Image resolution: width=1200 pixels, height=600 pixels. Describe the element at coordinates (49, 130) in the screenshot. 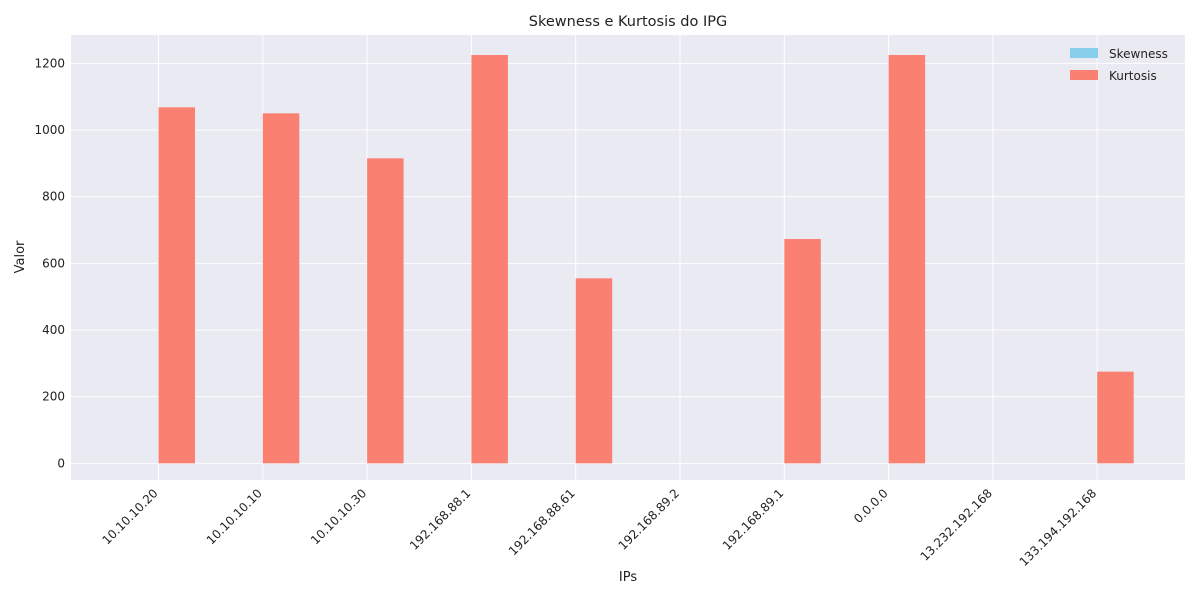

I see `y-tick-label: 1000` at that location.